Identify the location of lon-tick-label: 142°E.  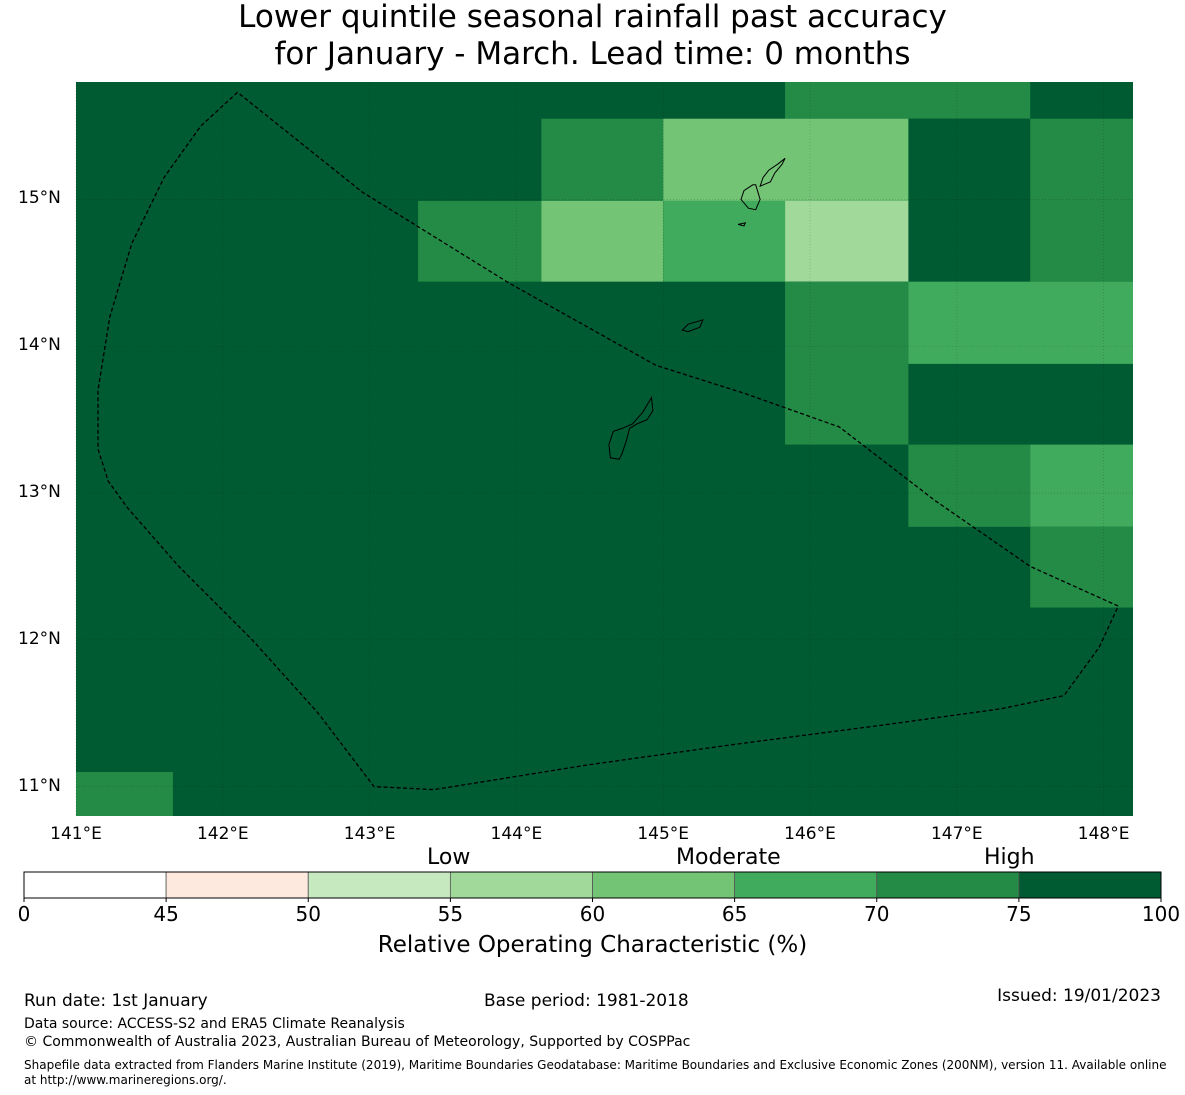
(222, 834).